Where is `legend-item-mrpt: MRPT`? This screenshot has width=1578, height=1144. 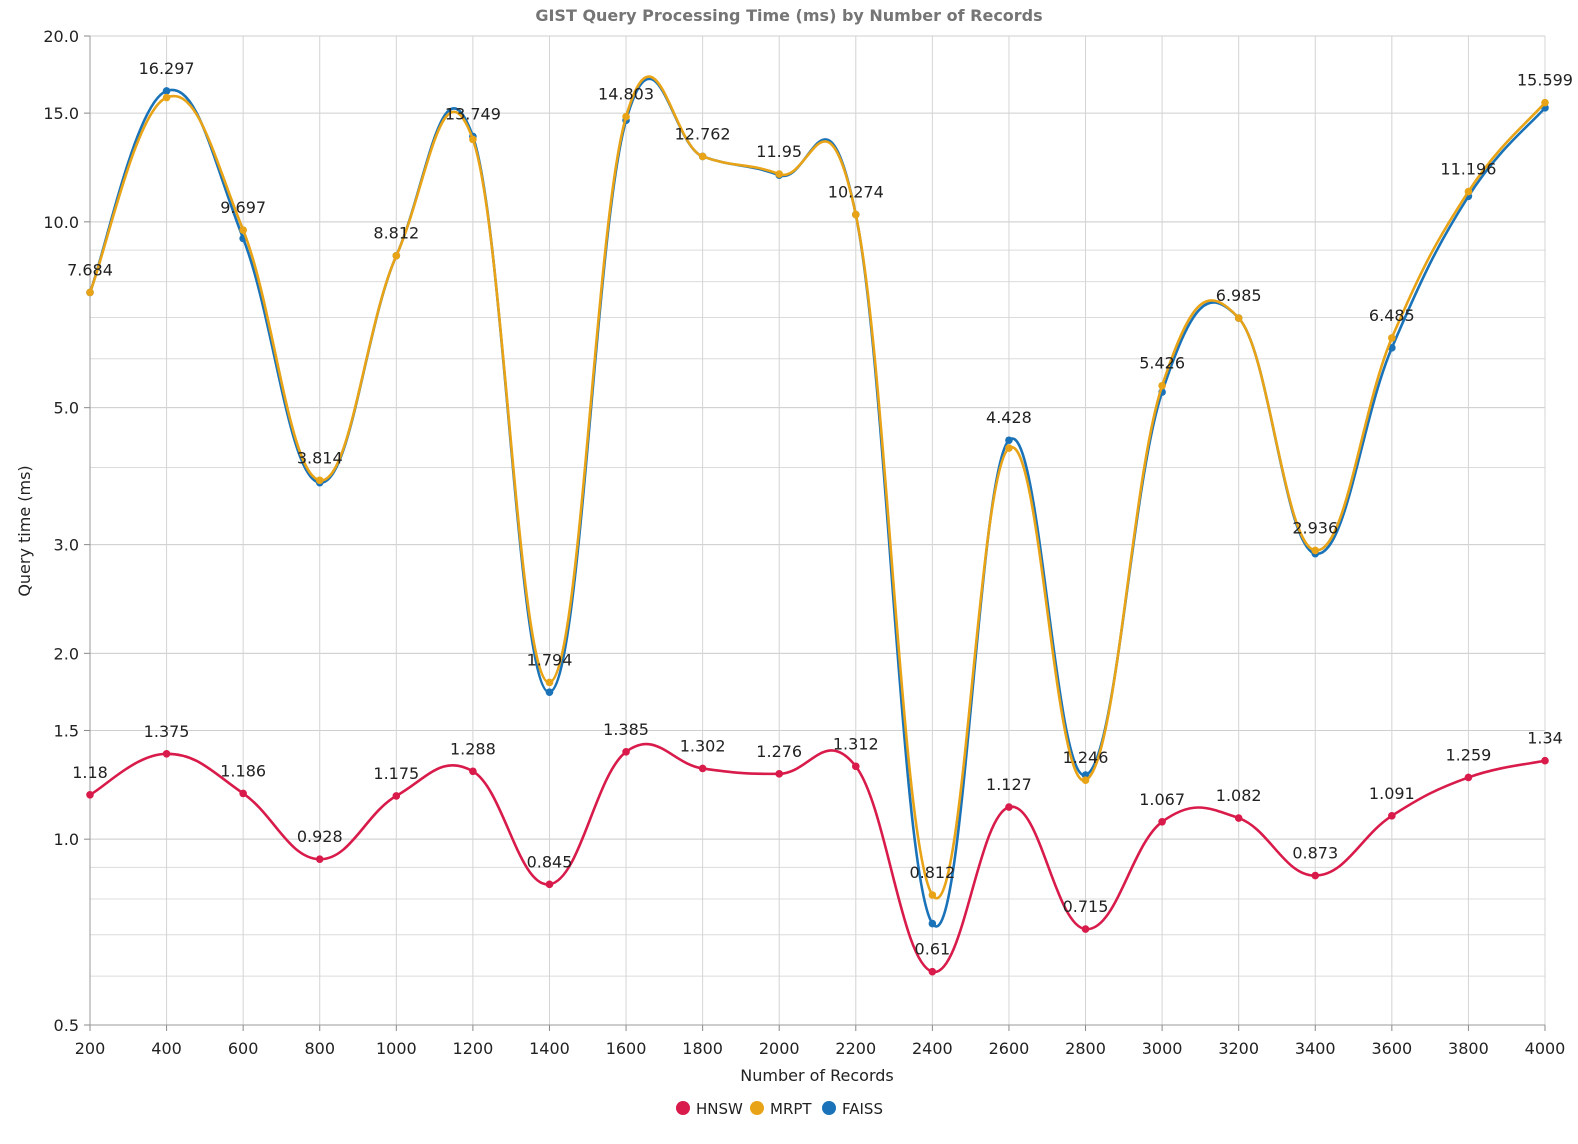
legend-item-mrpt: MRPT is located at coordinates (781, 1109).